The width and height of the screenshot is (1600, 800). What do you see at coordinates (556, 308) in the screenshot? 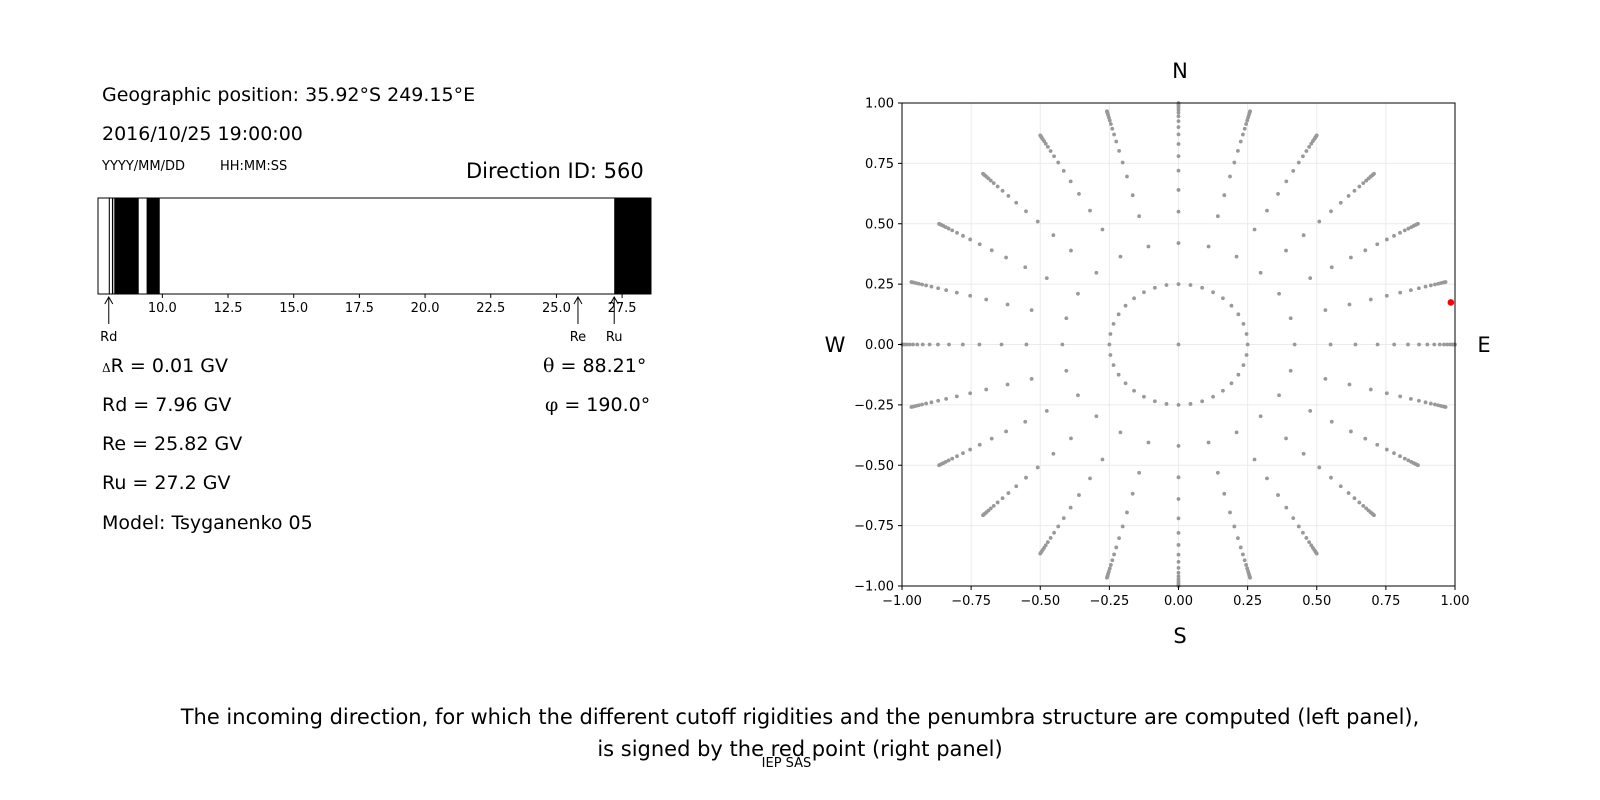
I see `x-tick-label: 25.0` at bounding box center [556, 308].